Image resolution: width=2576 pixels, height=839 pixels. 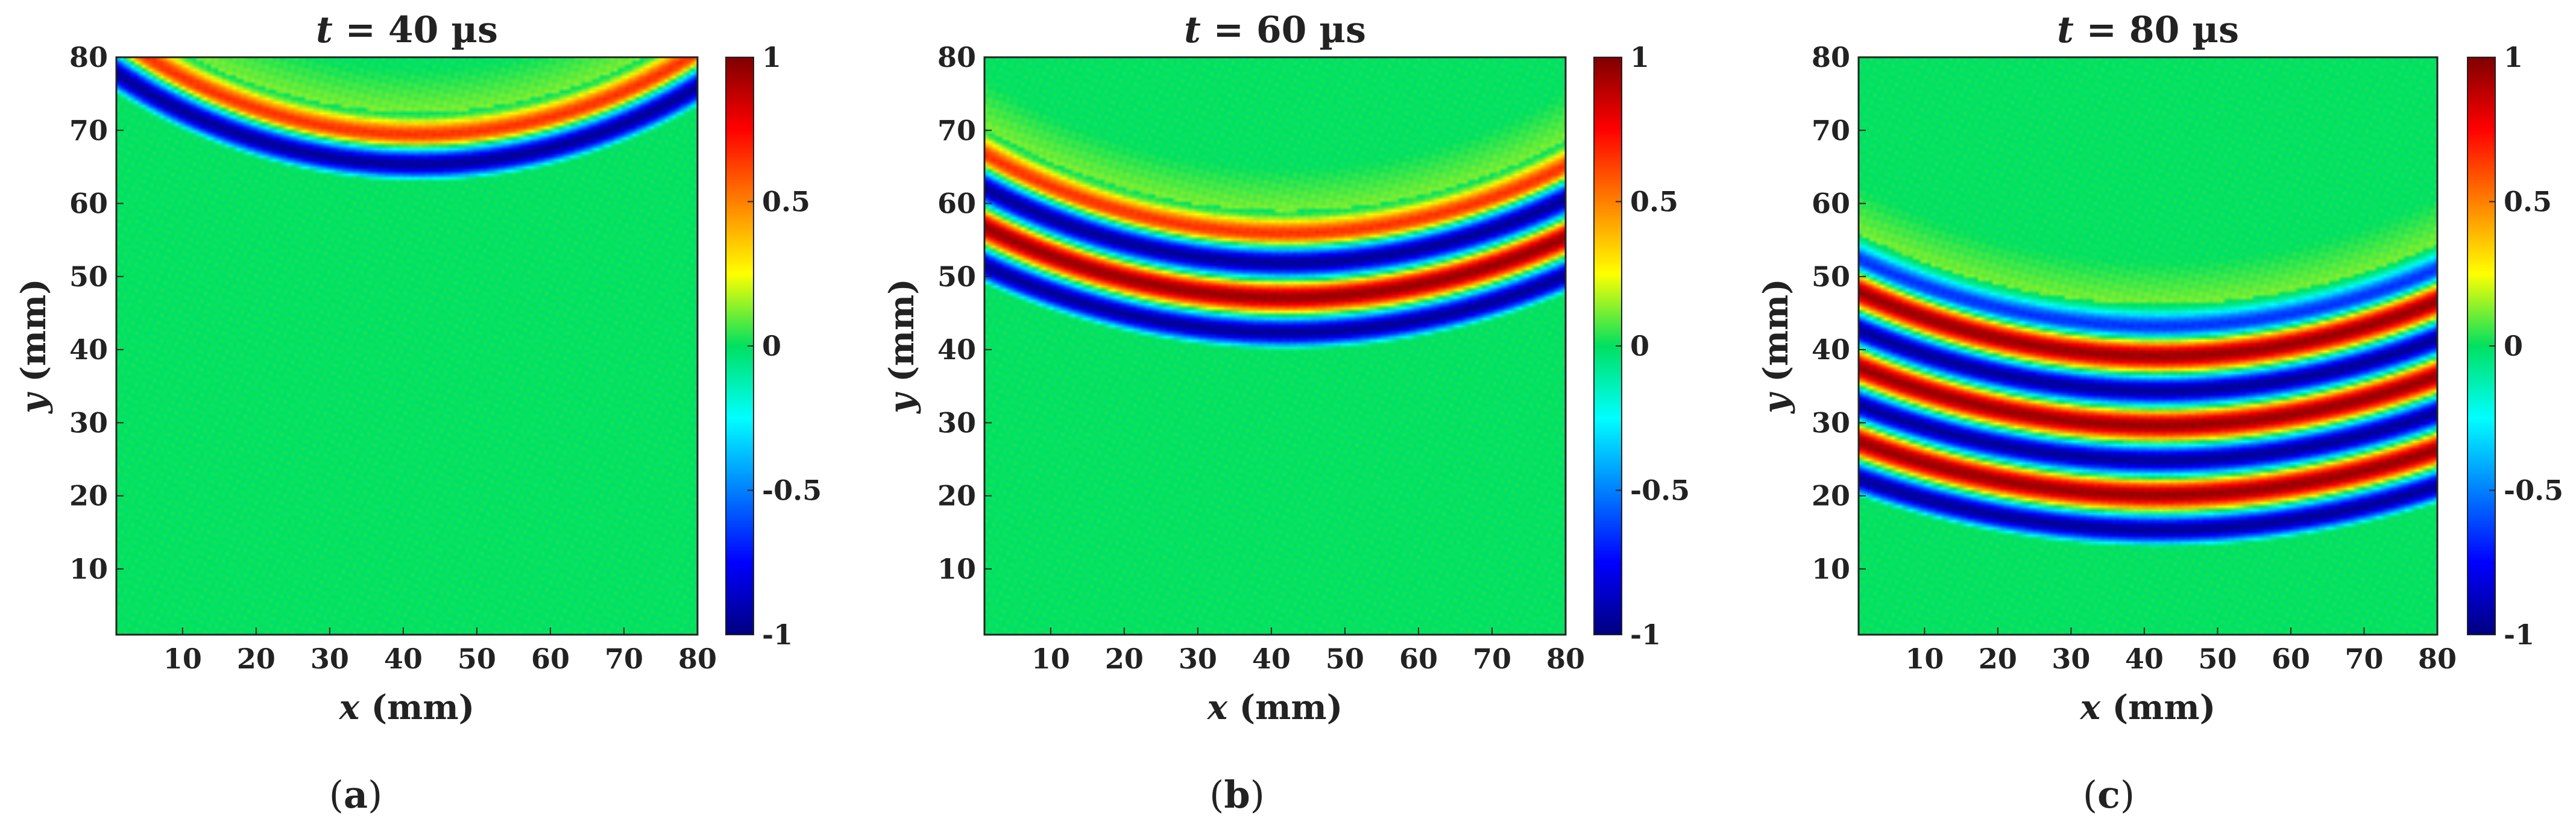 I want to click on panel-caption: (b), so click(x=1237, y=795).